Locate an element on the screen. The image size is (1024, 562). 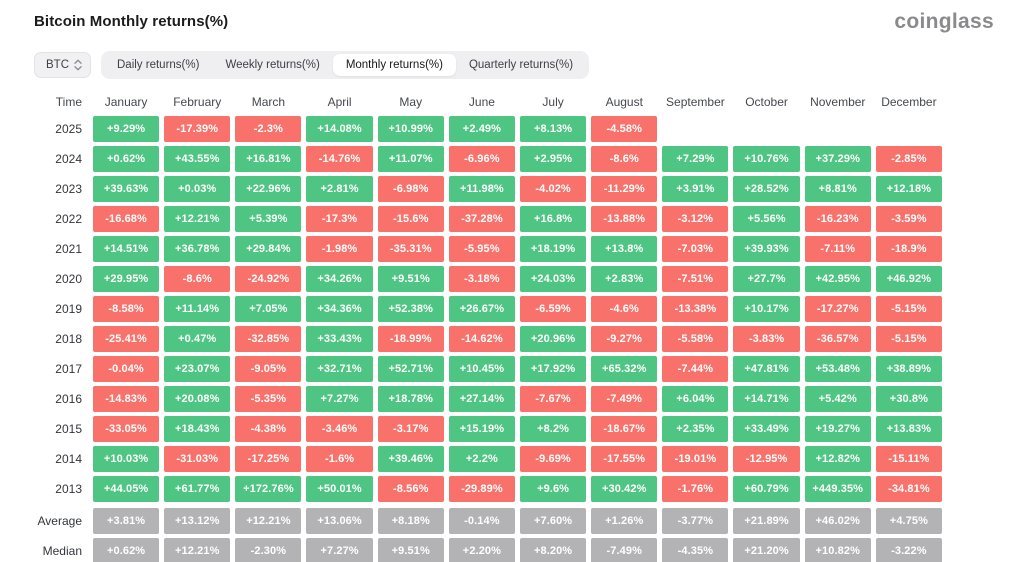
return-cell: +36.78% is located at coordinates (197, 249).